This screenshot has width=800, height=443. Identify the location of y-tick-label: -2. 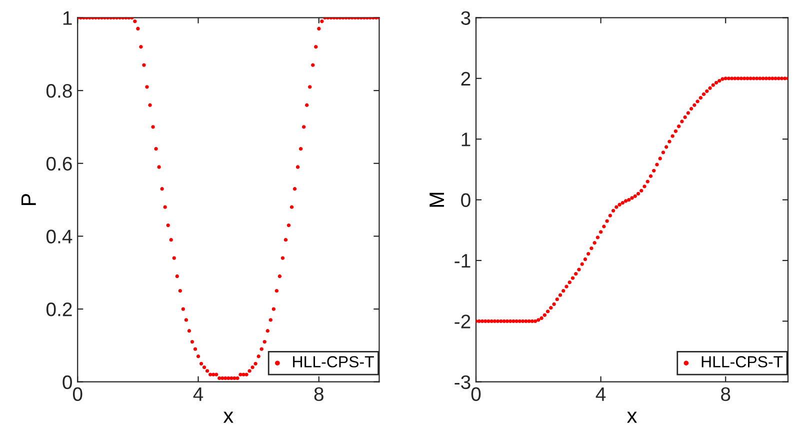
(462, 321).